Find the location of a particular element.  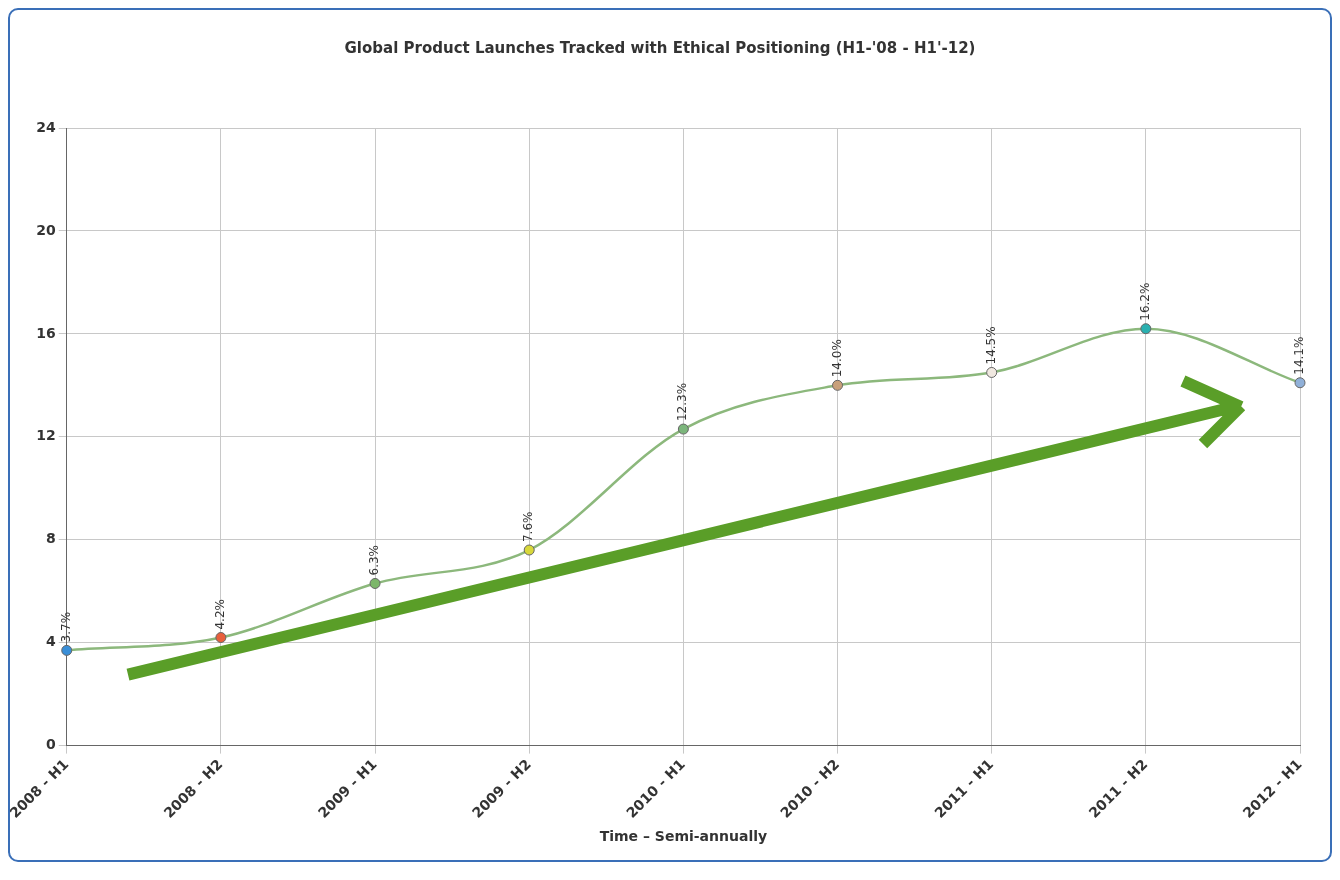

y-tick-label: 20 is located at coordinates (46, 229).